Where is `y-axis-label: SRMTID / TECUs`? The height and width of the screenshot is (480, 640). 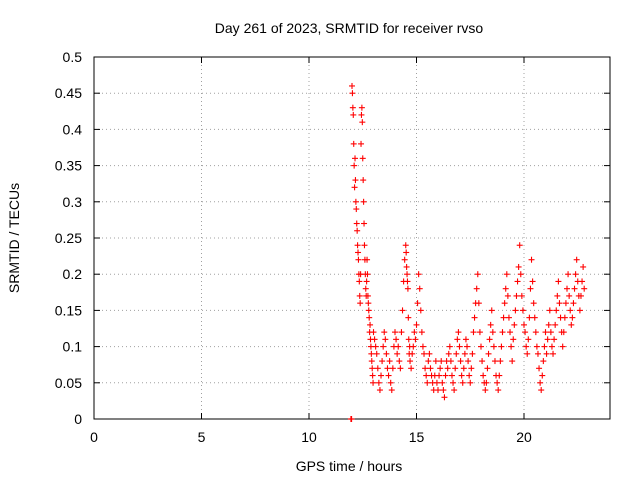 y-axis-label: SRMTID / TECUs is located at coordinates (14, 238).